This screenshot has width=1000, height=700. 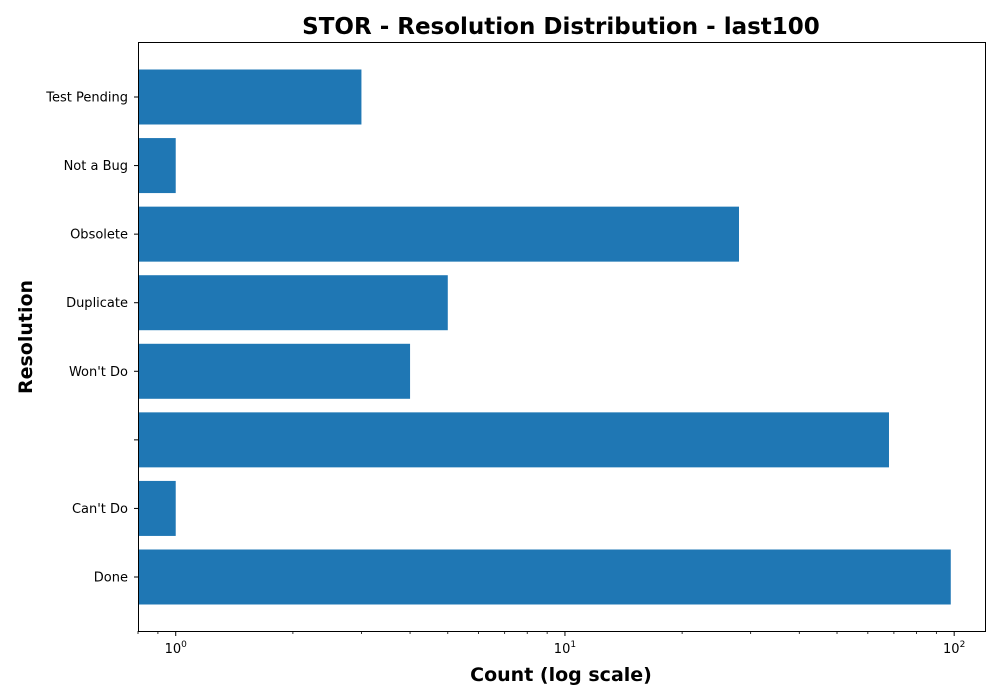 I want to click on x-ticks-group: 100 10¹ 10², so click(x=551, y=644).